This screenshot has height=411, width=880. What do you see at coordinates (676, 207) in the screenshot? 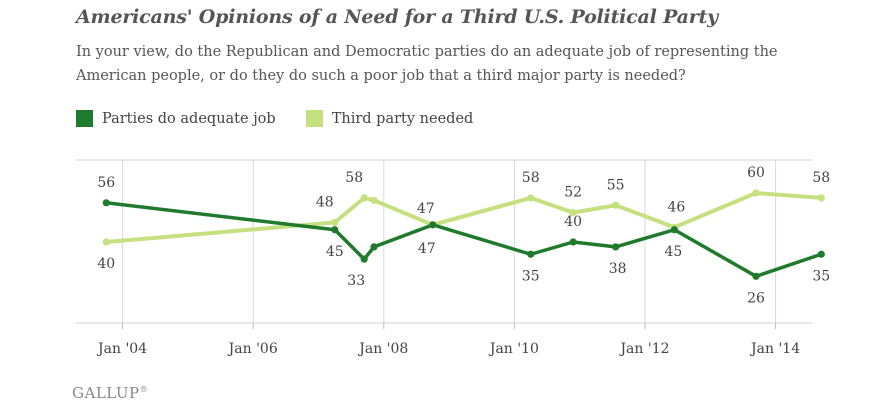
I see `data-label-third-party: 46` at bounding box center [676, 207].